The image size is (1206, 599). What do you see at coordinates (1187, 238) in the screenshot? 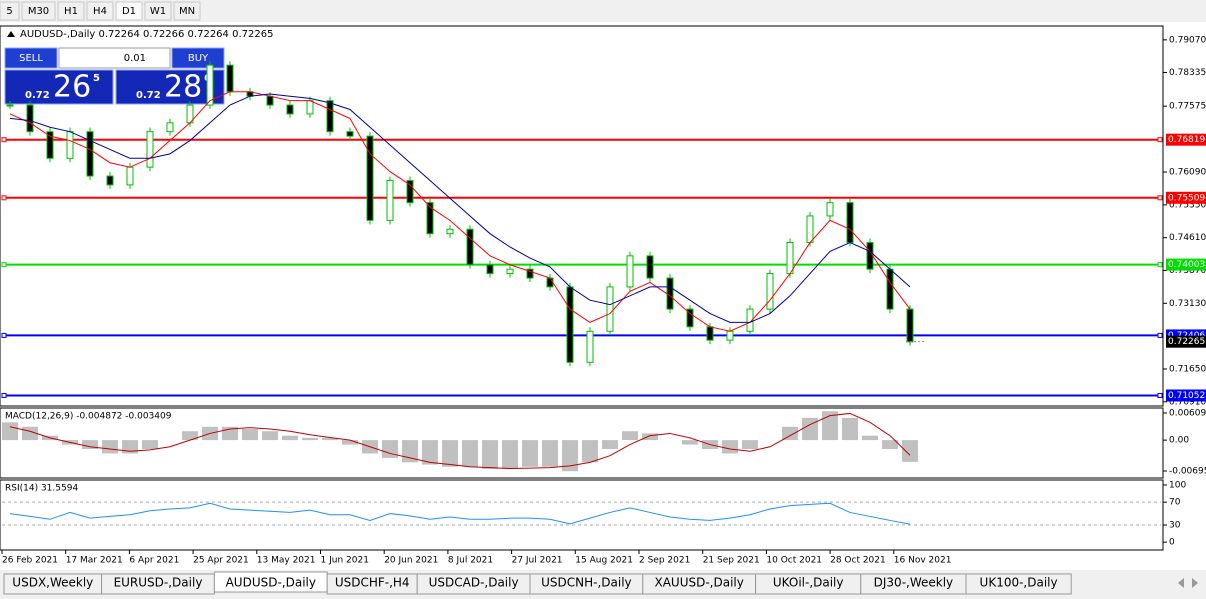
I see `y-tick-label: 0.74610` at bounding box center [1187, 238].